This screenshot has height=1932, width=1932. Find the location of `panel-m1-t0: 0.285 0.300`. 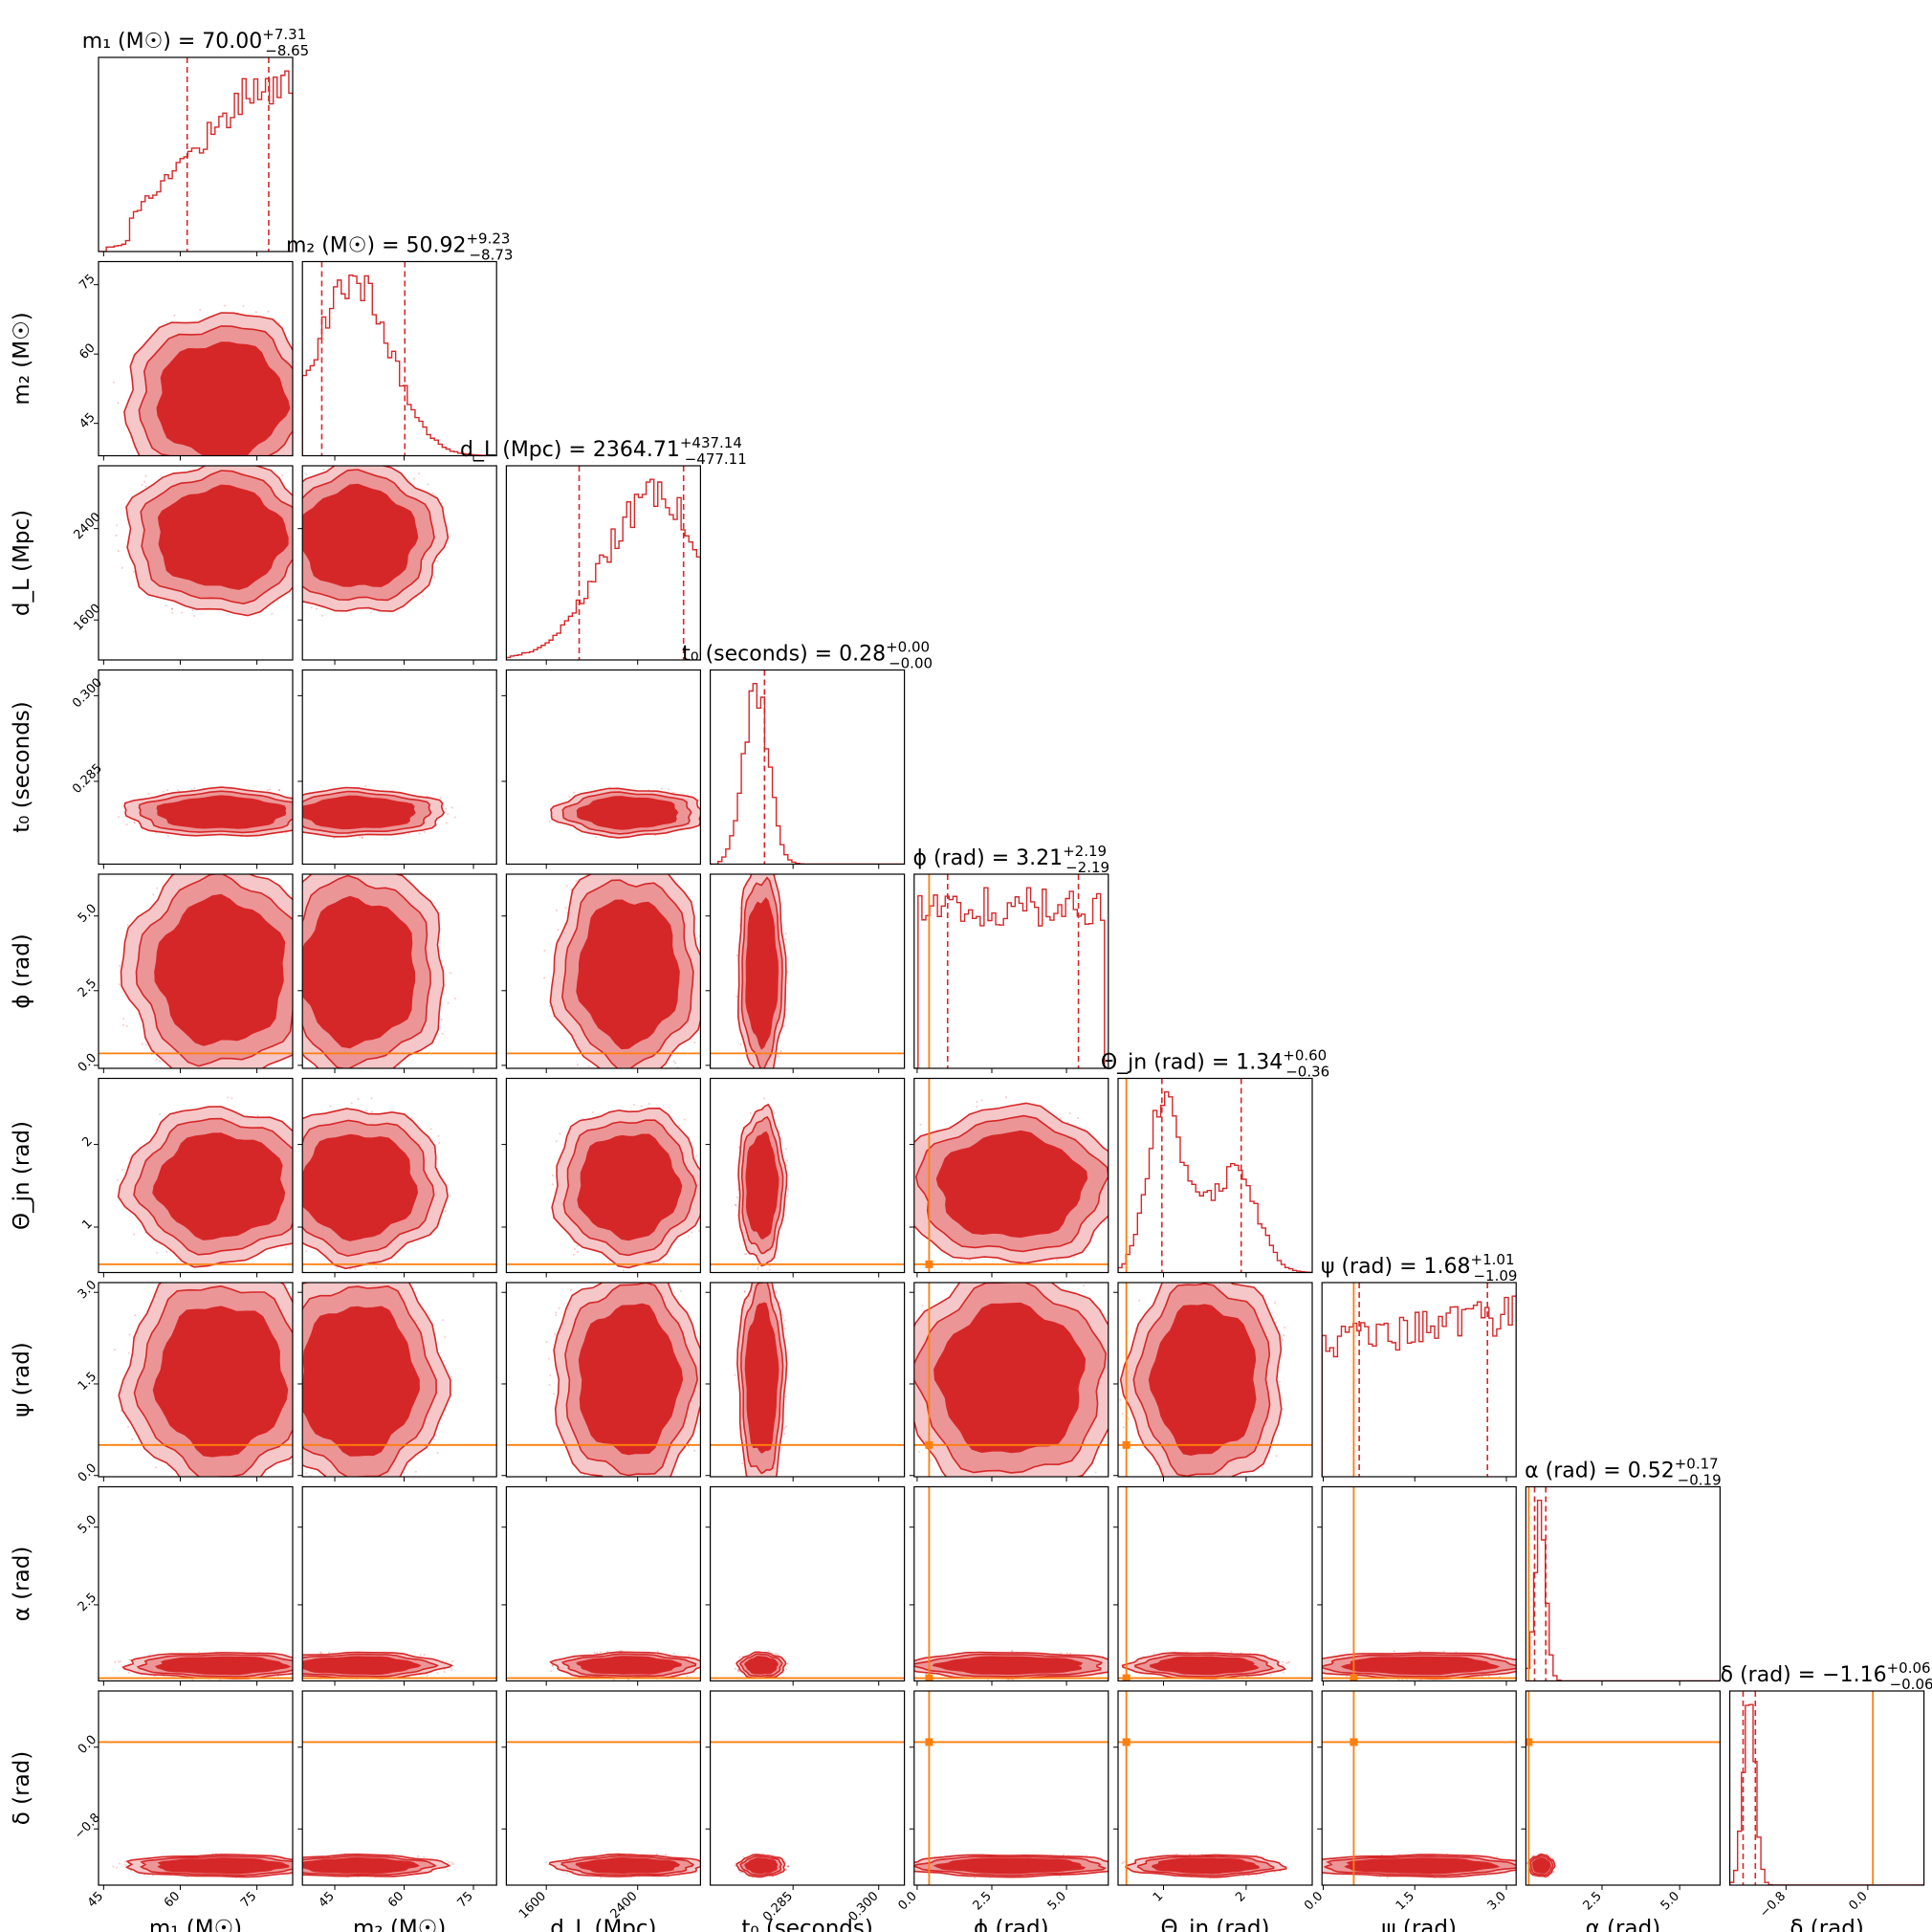

panel-m1-t0: 0.285 0.300 is located at coordinates (182, 769).